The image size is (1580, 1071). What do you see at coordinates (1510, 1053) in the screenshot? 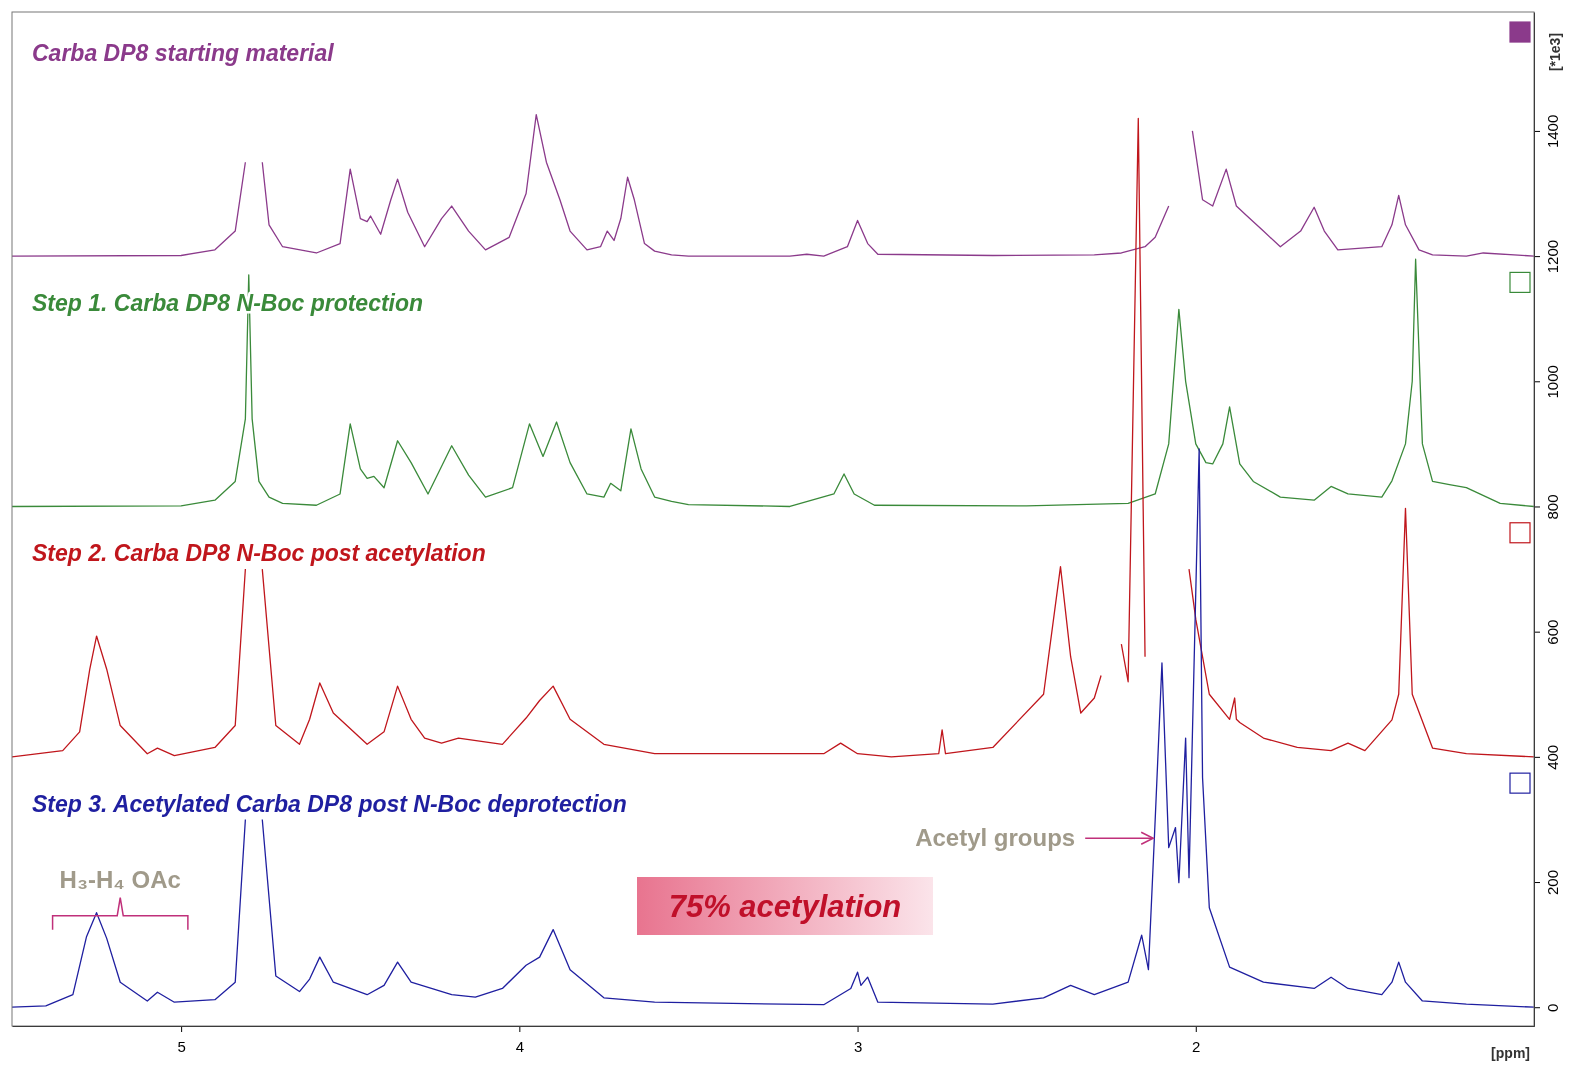
I see `x-axis-title: [ppm]` at bounding box center [1510, 1053].